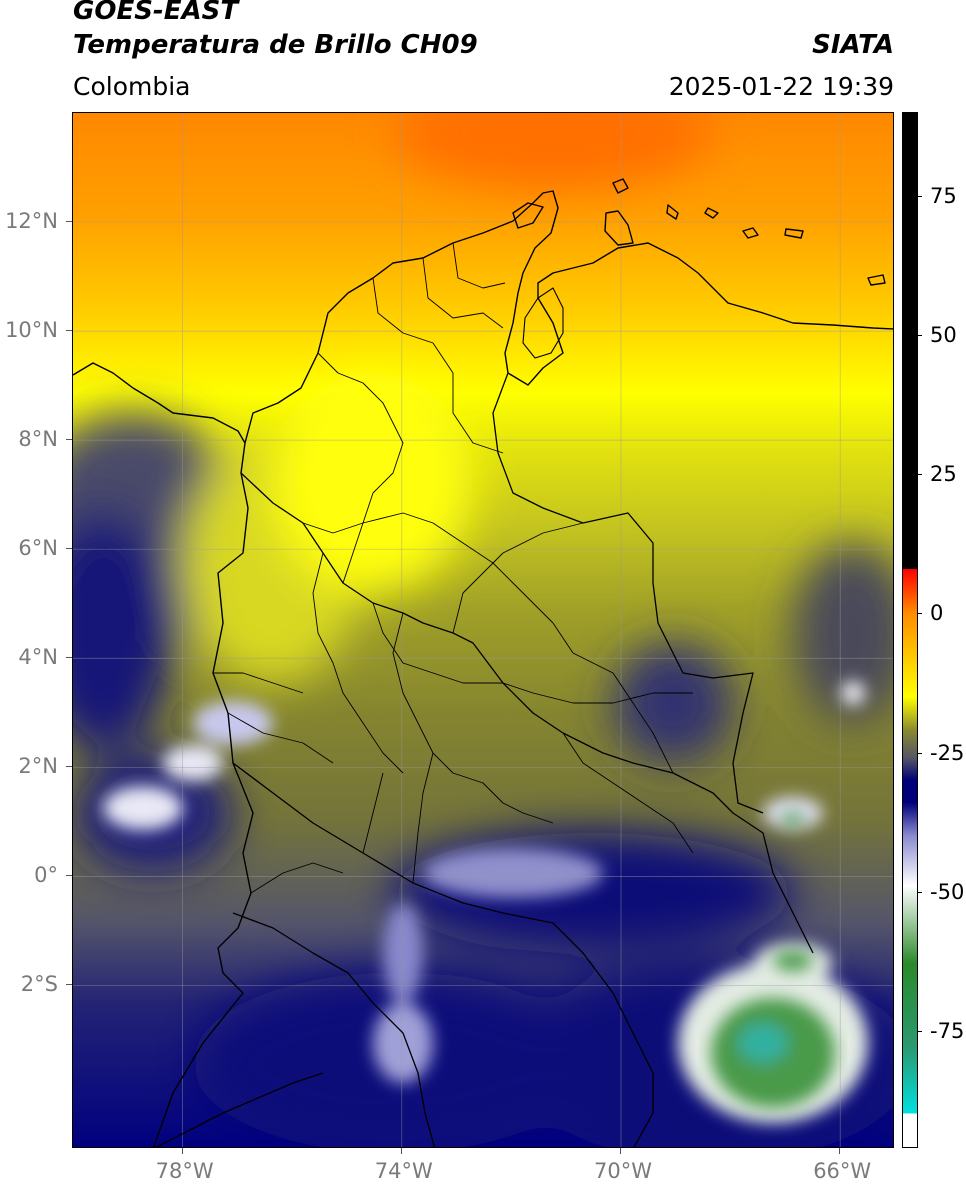 The image size is (966, 1190). I want to click on latitude-tick-label: 2°N, so click(38, 766).